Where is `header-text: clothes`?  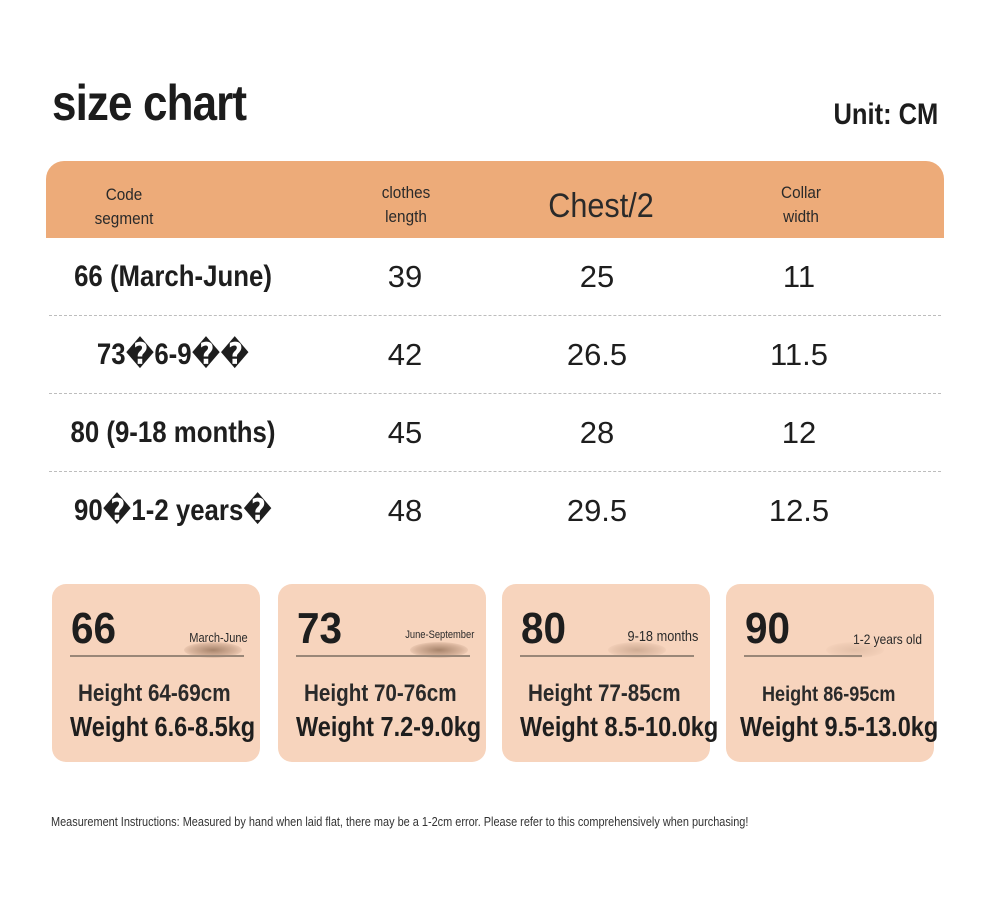
header-text: clothes is located at coordinates (406, 192).